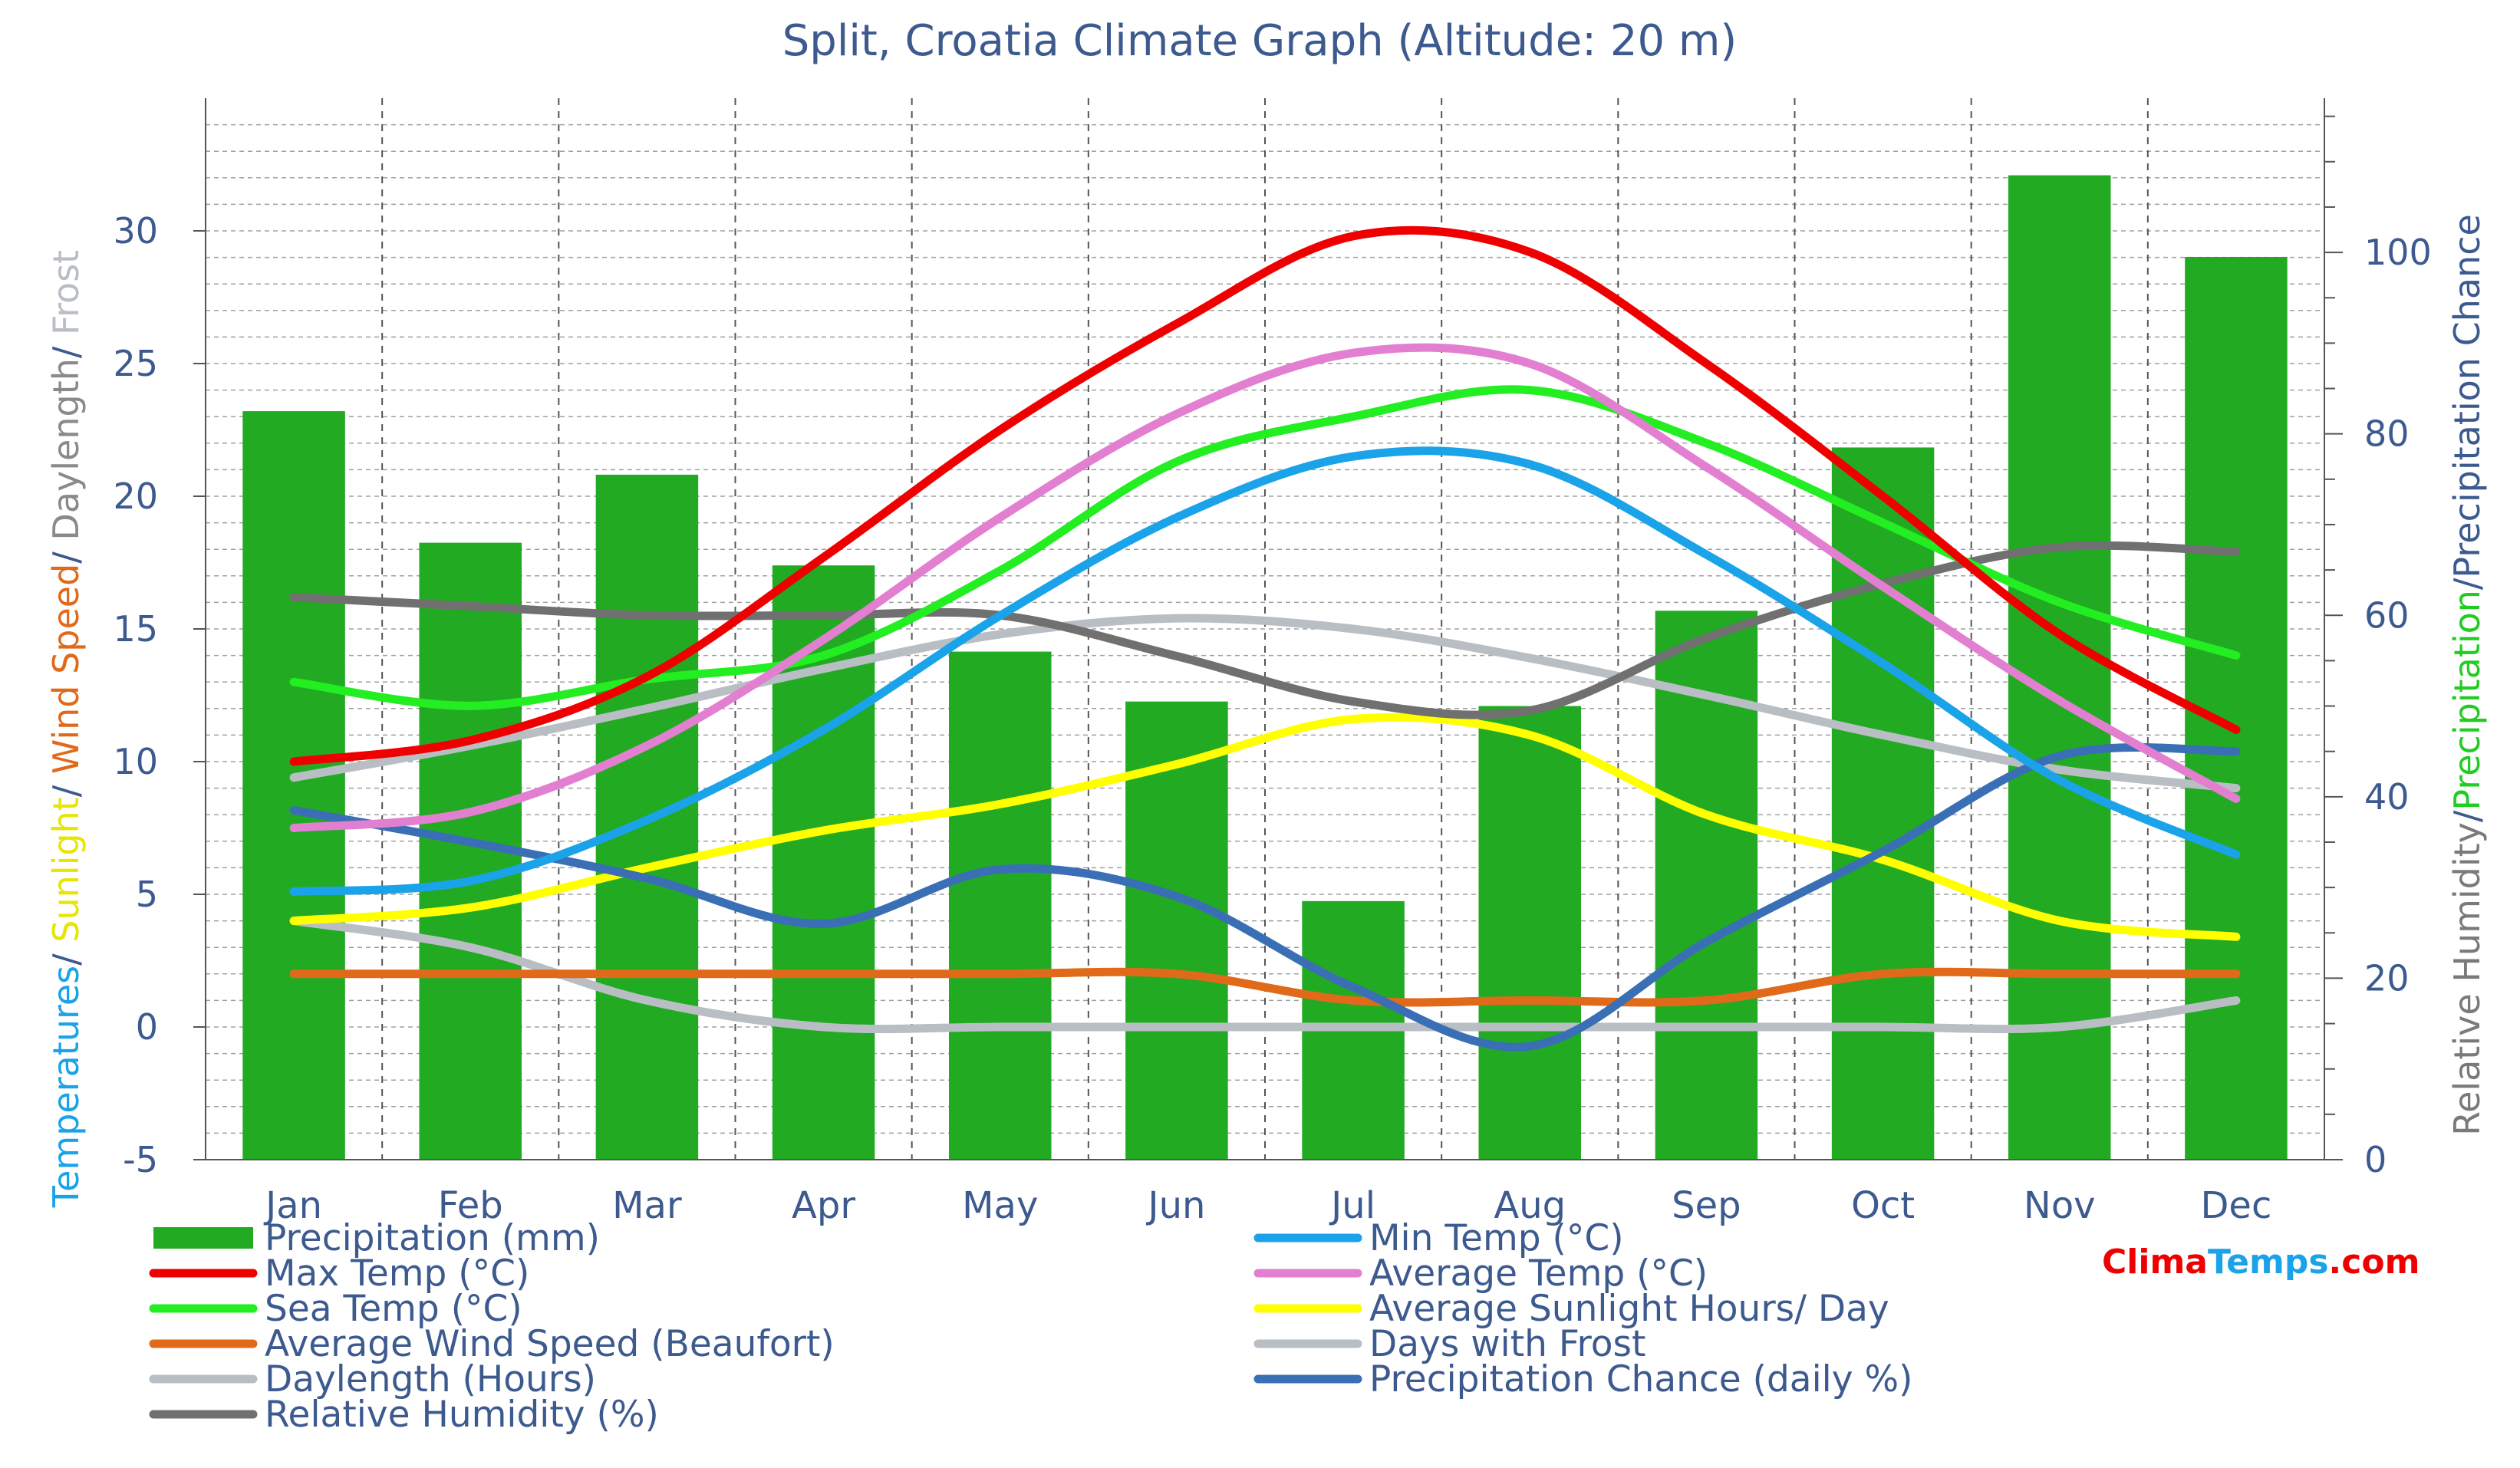 This screenshot has height=1468, width=2520. Describe the element at coordinates (147, 1027) in the screenshot. I see `left-tick-label: 0` at that location.